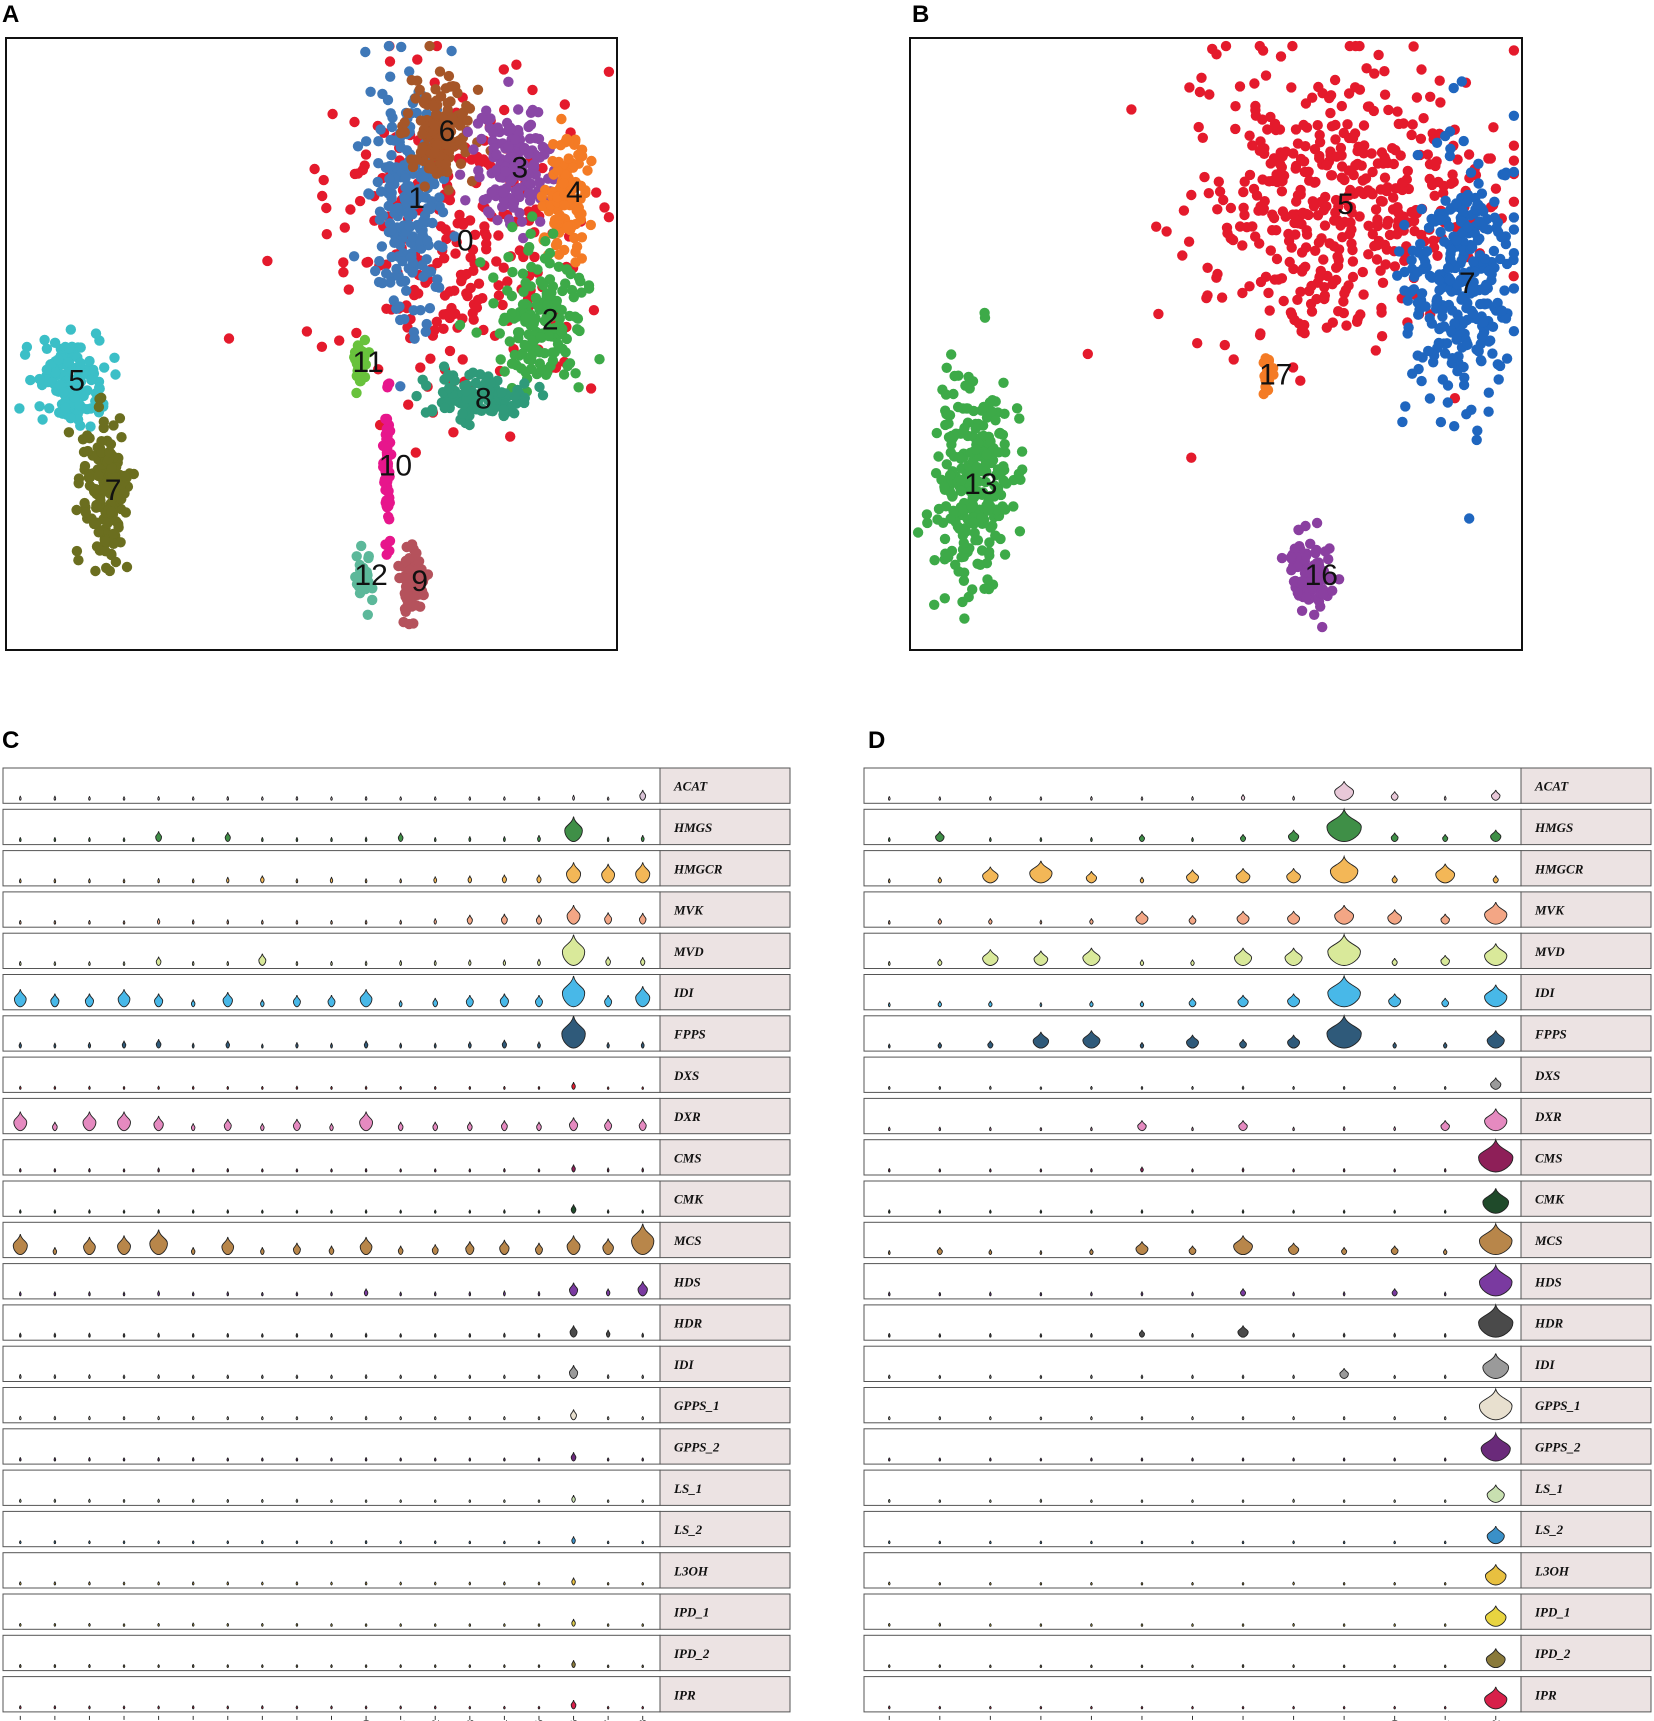  What do you see at coordinates (1456, 300) in the screenshot?
I see `cluster-7-points` at bounding box center [1456, 300].